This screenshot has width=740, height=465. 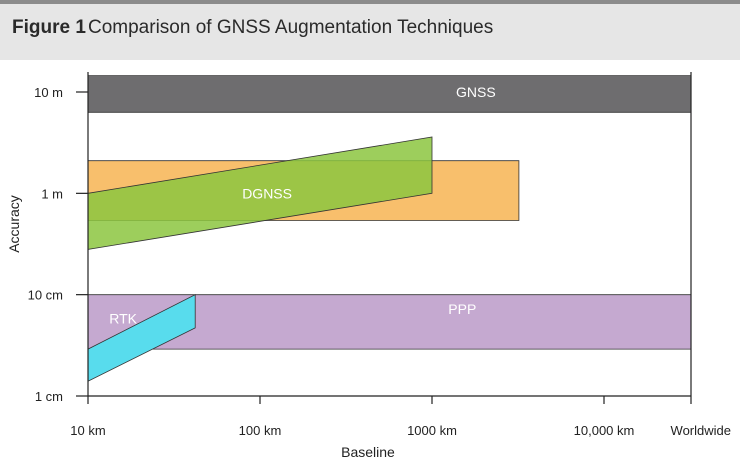 I want to click on y-tick-label: 10 cm, so click(x=45, y=295).